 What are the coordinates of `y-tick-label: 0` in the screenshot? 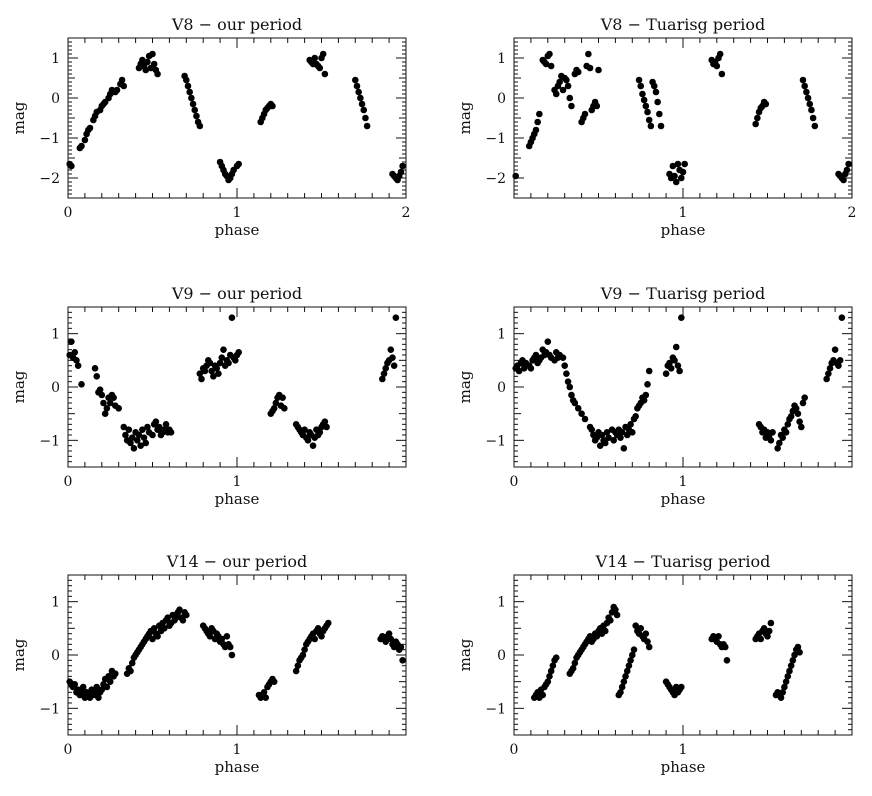 It's located at (501, 99).